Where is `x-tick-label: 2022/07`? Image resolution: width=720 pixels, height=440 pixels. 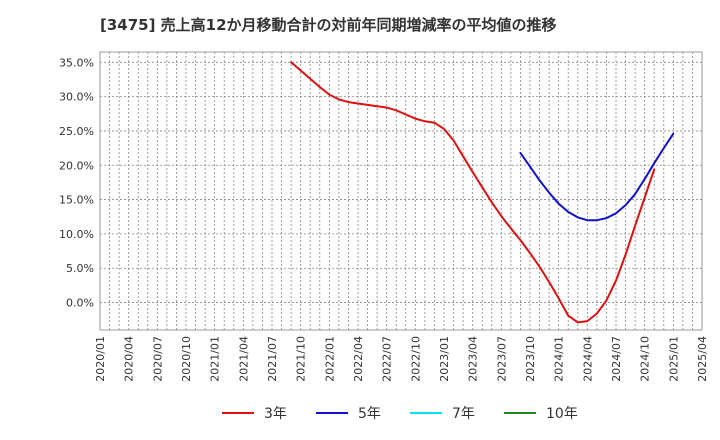 x-tick-label: 2022/07 is located at coordinates (387, 359).